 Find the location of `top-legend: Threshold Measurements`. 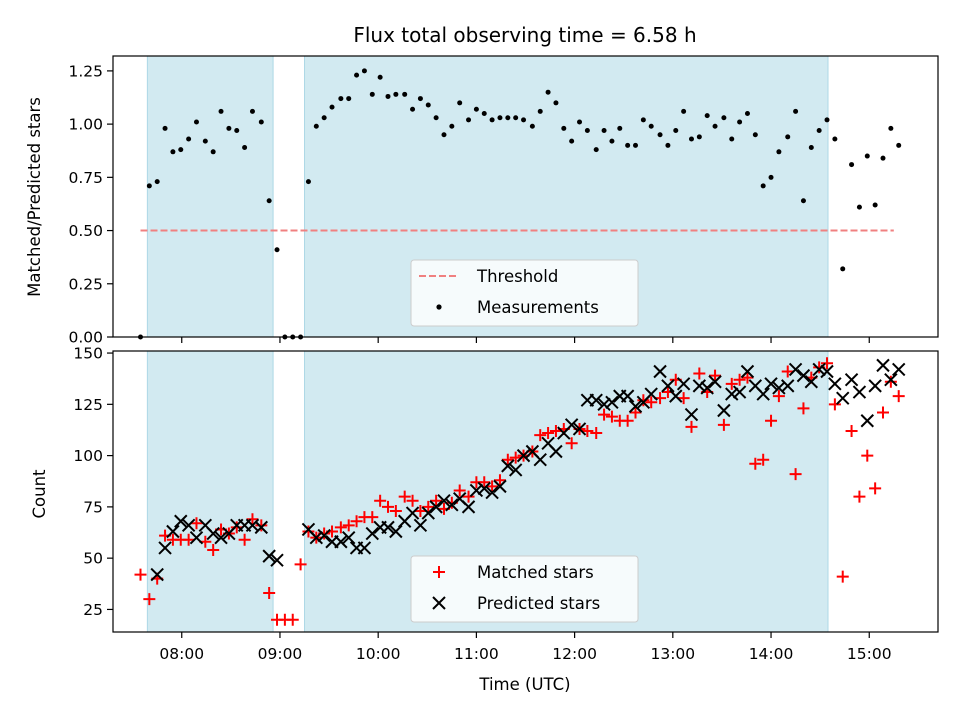

top-legend: Threshold Measurements is located at coordinates (524, 293).